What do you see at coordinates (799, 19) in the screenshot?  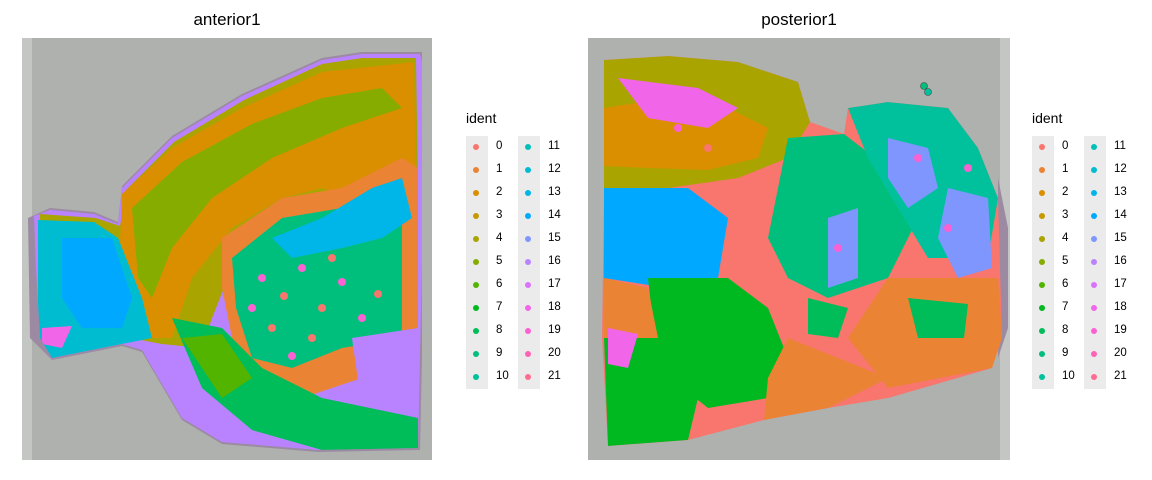 I see `panel-title-posterior: posterior1` at bounding box center [799, 19].